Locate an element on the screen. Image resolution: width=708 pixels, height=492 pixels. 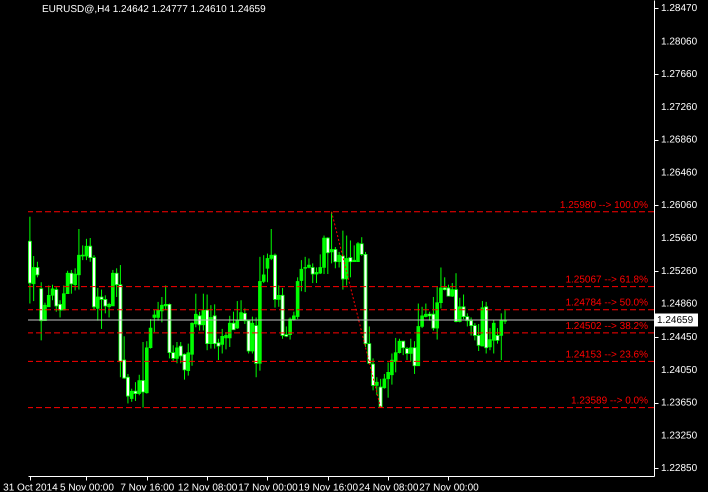
x-tick-label: 7 Nov 16:00 is located at coordinates (147, 487).